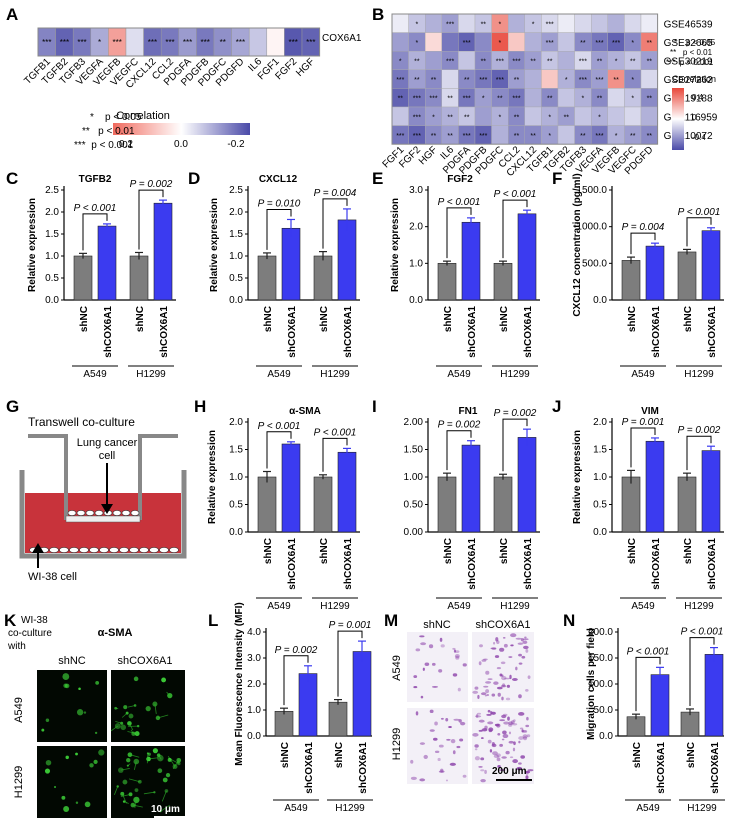 The width and height of the screenshot is (733, 837). What do you see at coordinates (691, 52) in the screenshot?
I see `sig-legend: ** p < 0.01` at bounding box center [691, 52].